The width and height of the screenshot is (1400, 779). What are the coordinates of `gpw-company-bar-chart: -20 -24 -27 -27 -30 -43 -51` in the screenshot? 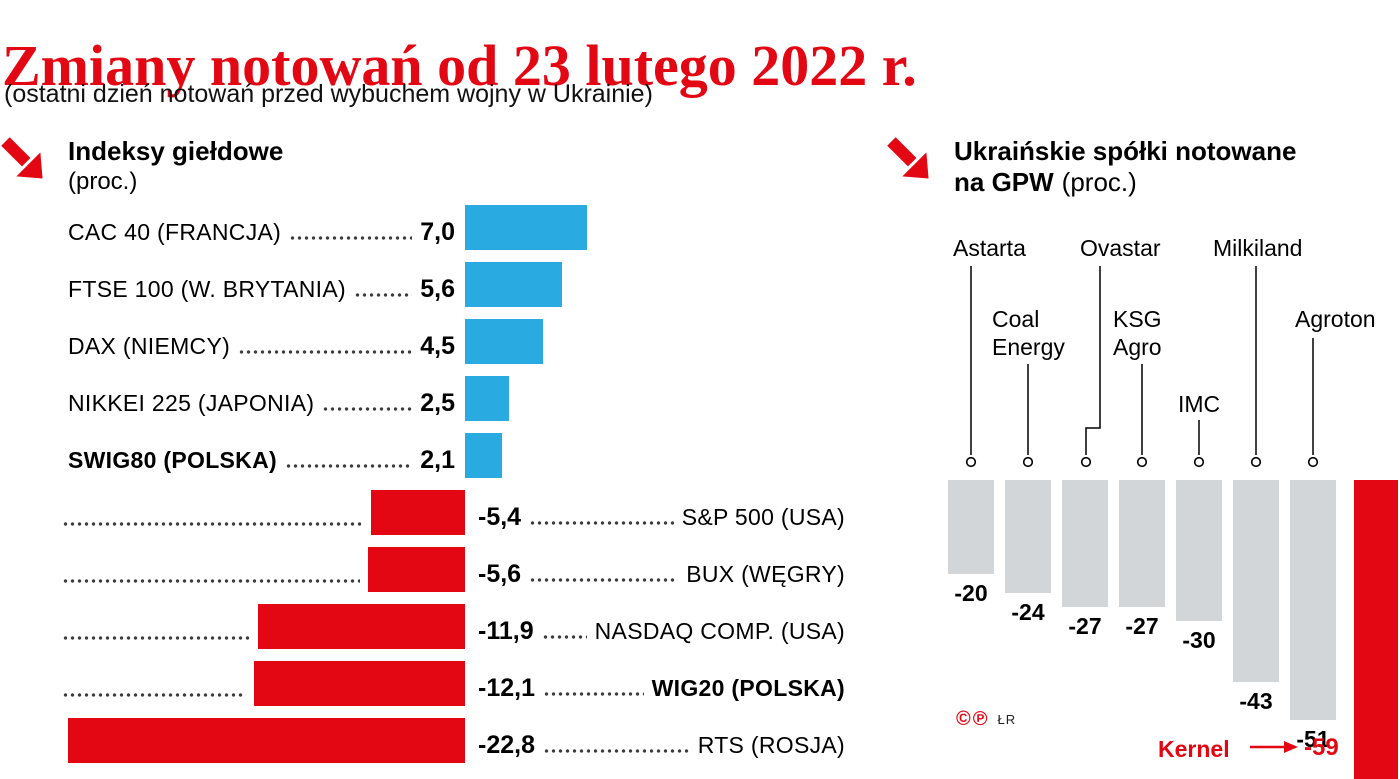 It's located at (1174, 629).